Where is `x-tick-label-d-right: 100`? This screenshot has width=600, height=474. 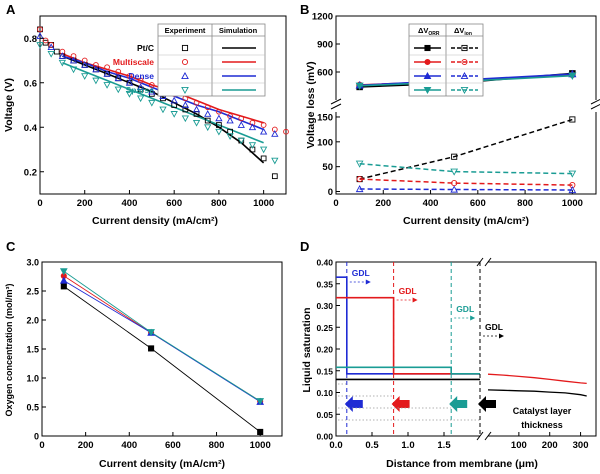 x-tick-label-d-right: 100 is located at coordinates (519, 445).